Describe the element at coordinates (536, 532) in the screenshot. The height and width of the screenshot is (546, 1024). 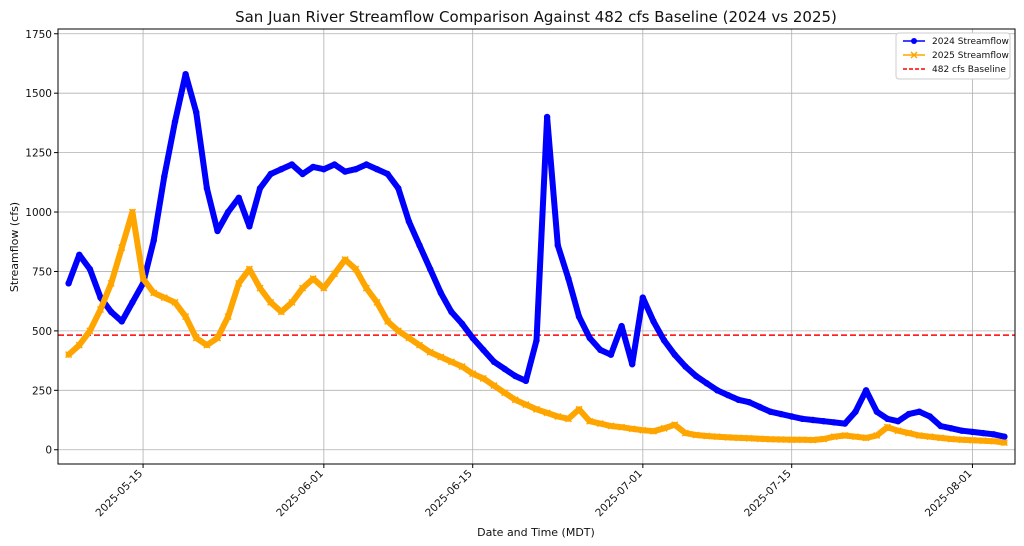
I see `x-axis-label: Date and Time (MDT)` at that location.